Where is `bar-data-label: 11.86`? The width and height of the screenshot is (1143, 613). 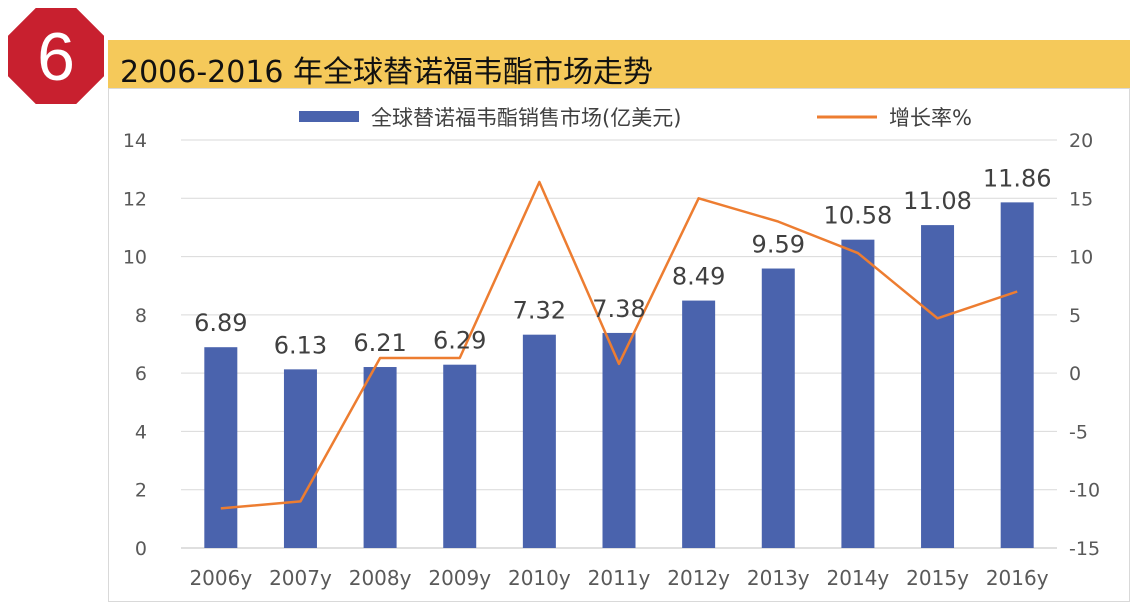 bar-data-label: 11.86 is located at coordinates (1017, 178).